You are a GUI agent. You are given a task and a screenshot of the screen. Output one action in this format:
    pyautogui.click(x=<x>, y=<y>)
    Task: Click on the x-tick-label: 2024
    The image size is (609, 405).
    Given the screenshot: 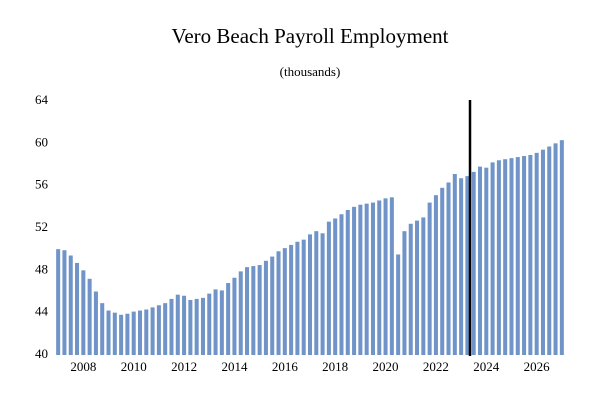 What is the action you would take?
    pyautogui.click(x=486, y=366)
    